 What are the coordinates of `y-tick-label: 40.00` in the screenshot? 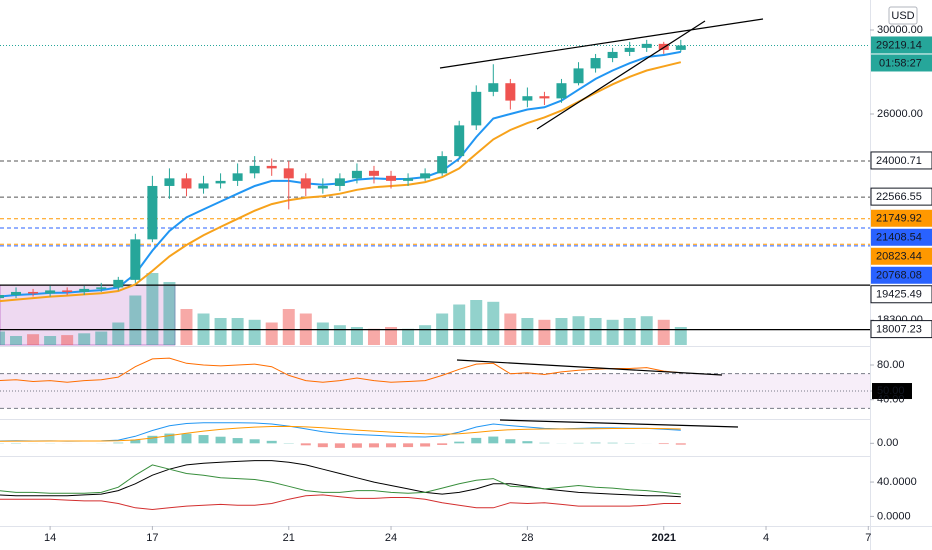 It's located at (891, 400).